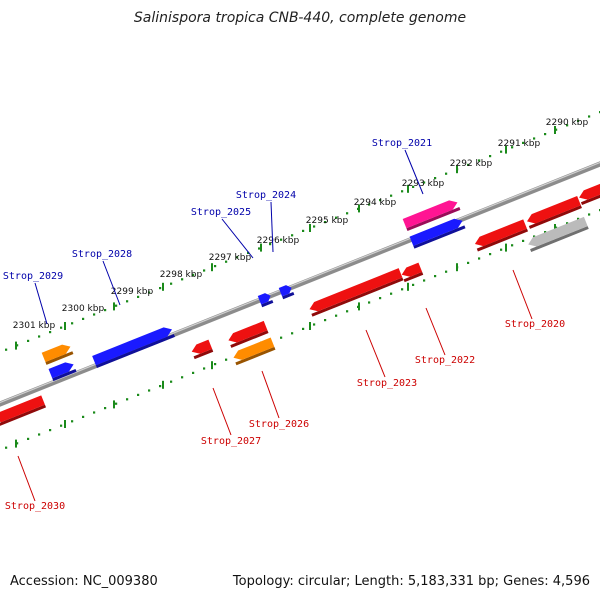  Describe the element at coordinates (111, 283) in the screenshot. I see `gene-label-strop-2028-leader` at that location.